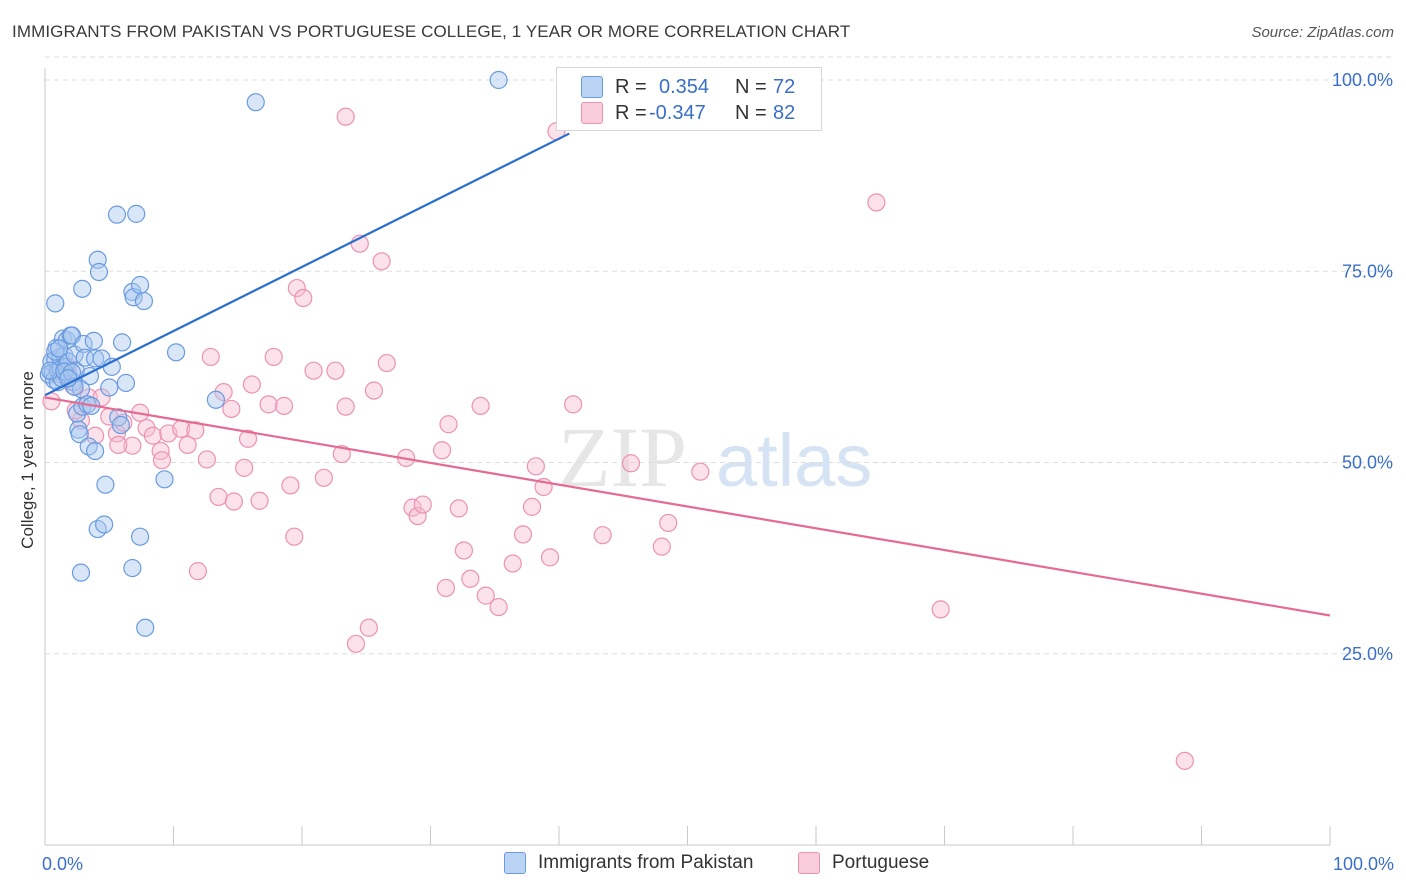 This screenshot has width=1406, height=892. Describe the element at coordinates (677, 112) in the screenshot. I see `r-value: -0.347` at that location.